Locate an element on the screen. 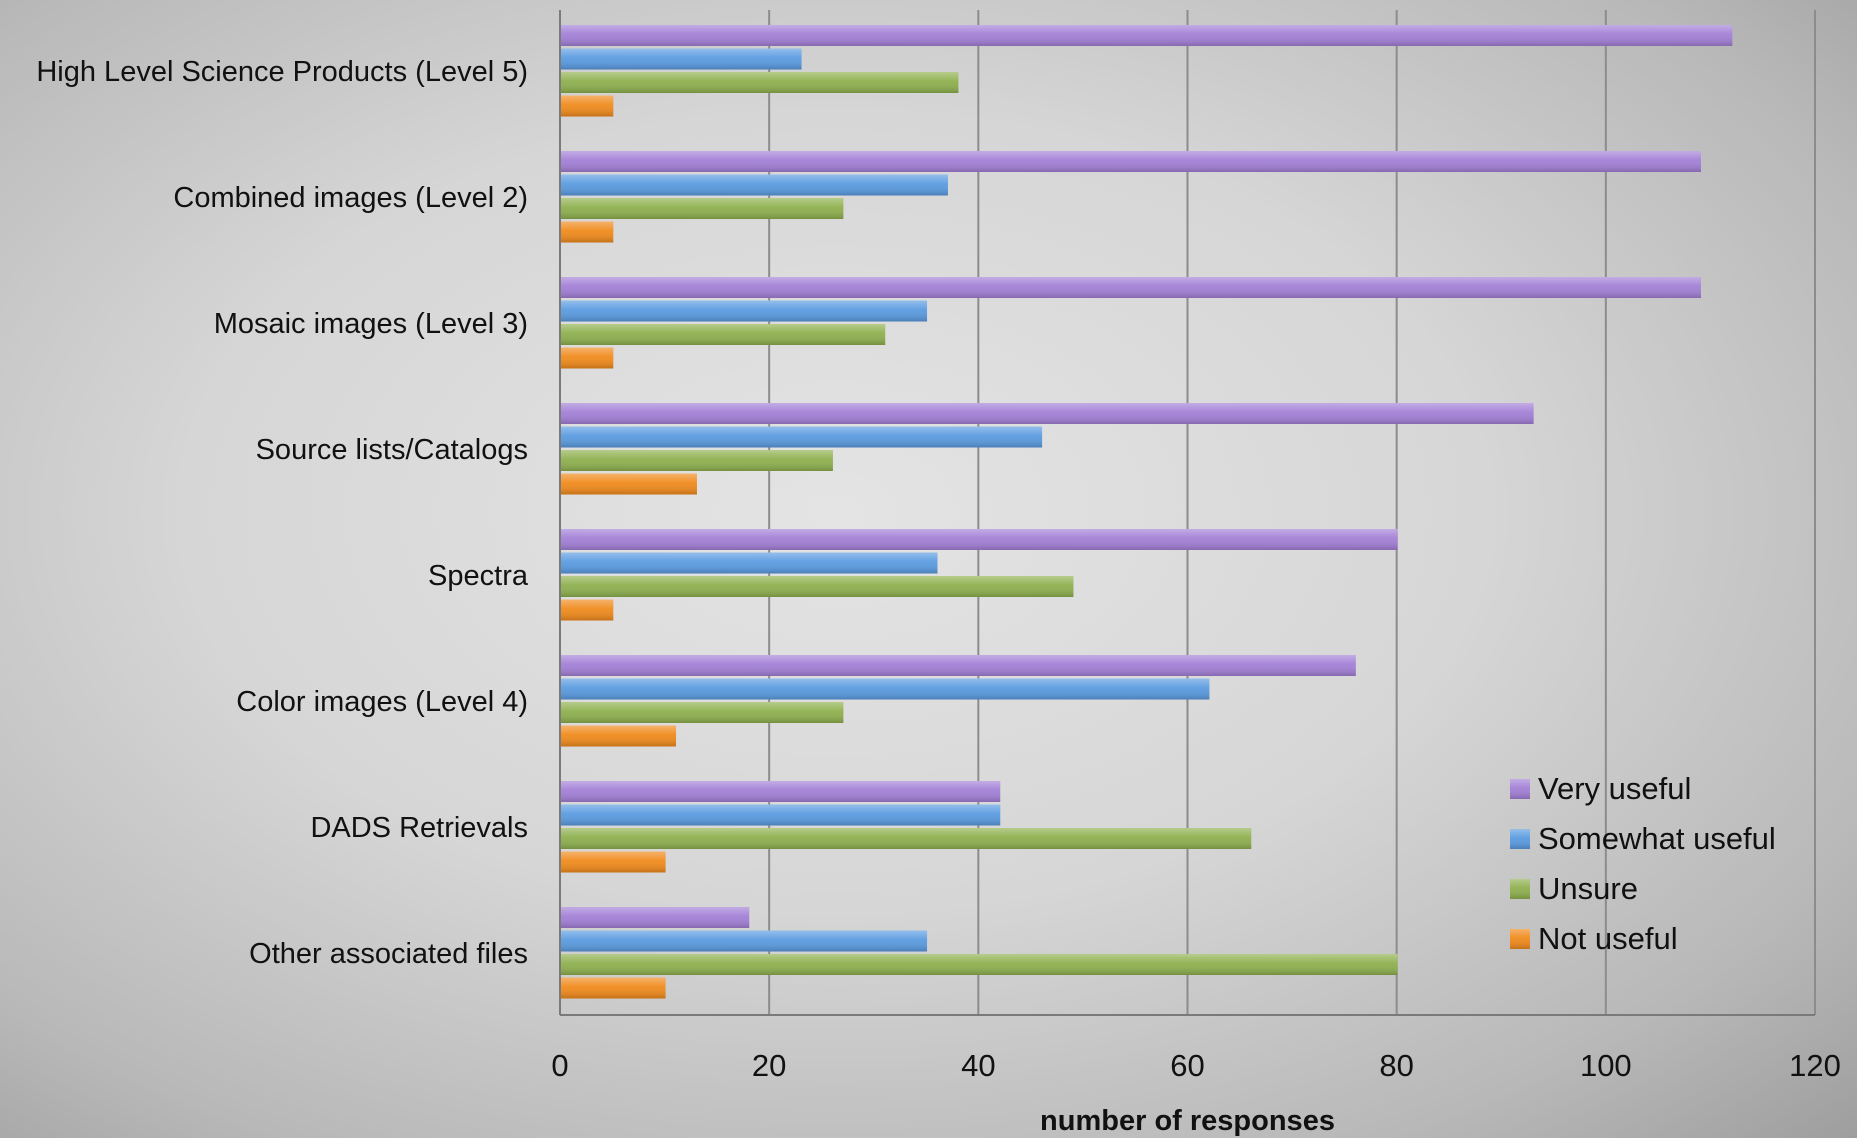 The width and height of the screenshot is (1857, 1138). category-label: DADS Retrievals is located at coordinates (419, 828).